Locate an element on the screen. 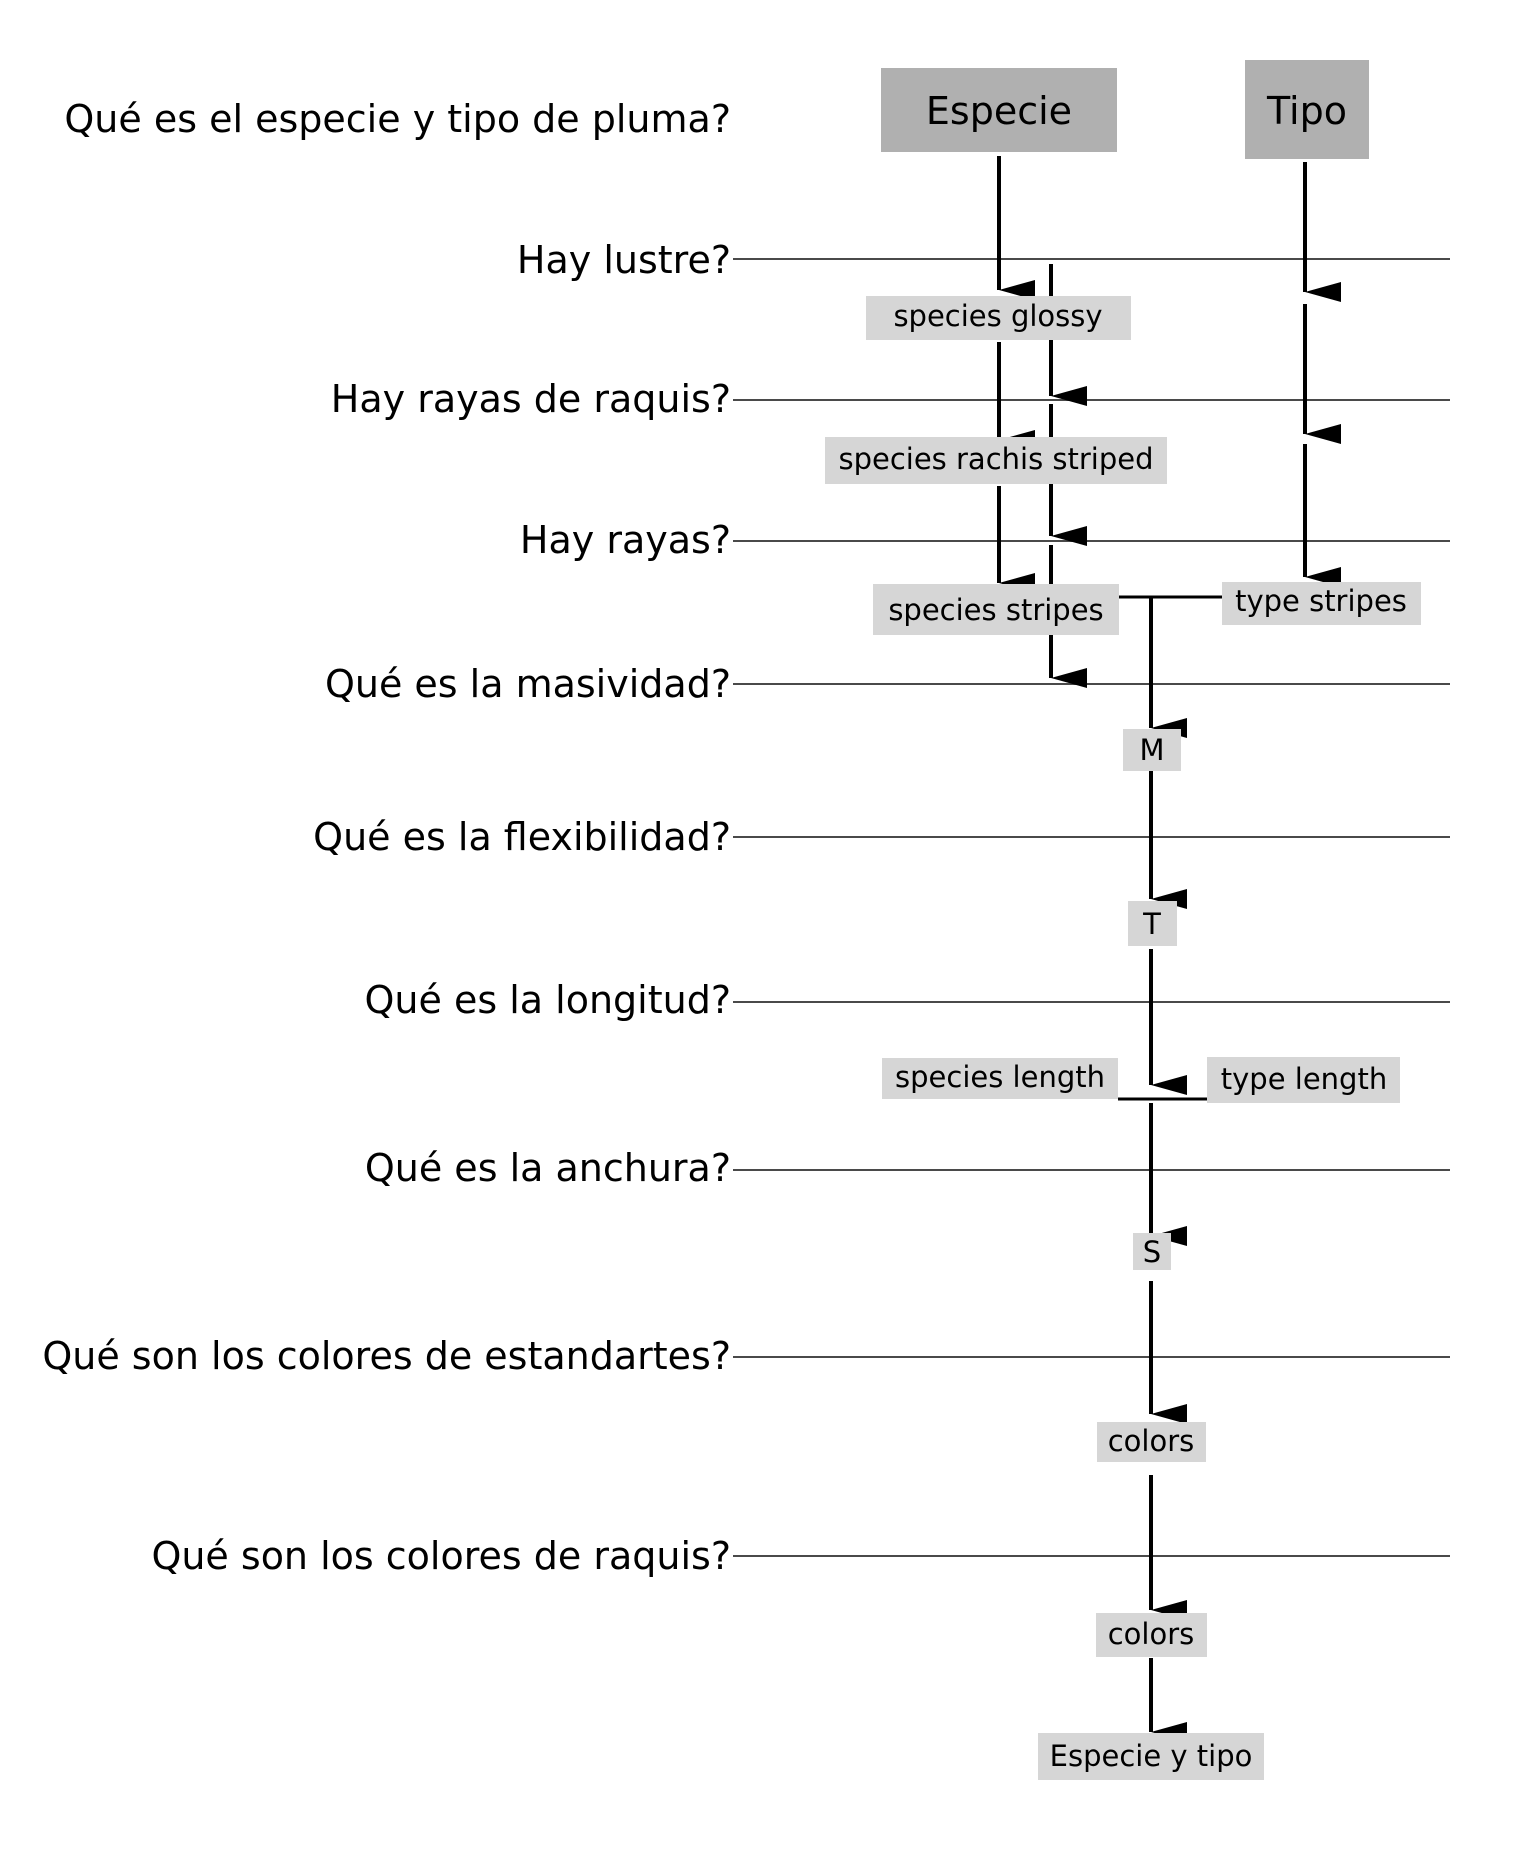 The width and height of the screenshot is (1528, 1856). node-species-stripes: species stripes is located at coordinates (996, 609).